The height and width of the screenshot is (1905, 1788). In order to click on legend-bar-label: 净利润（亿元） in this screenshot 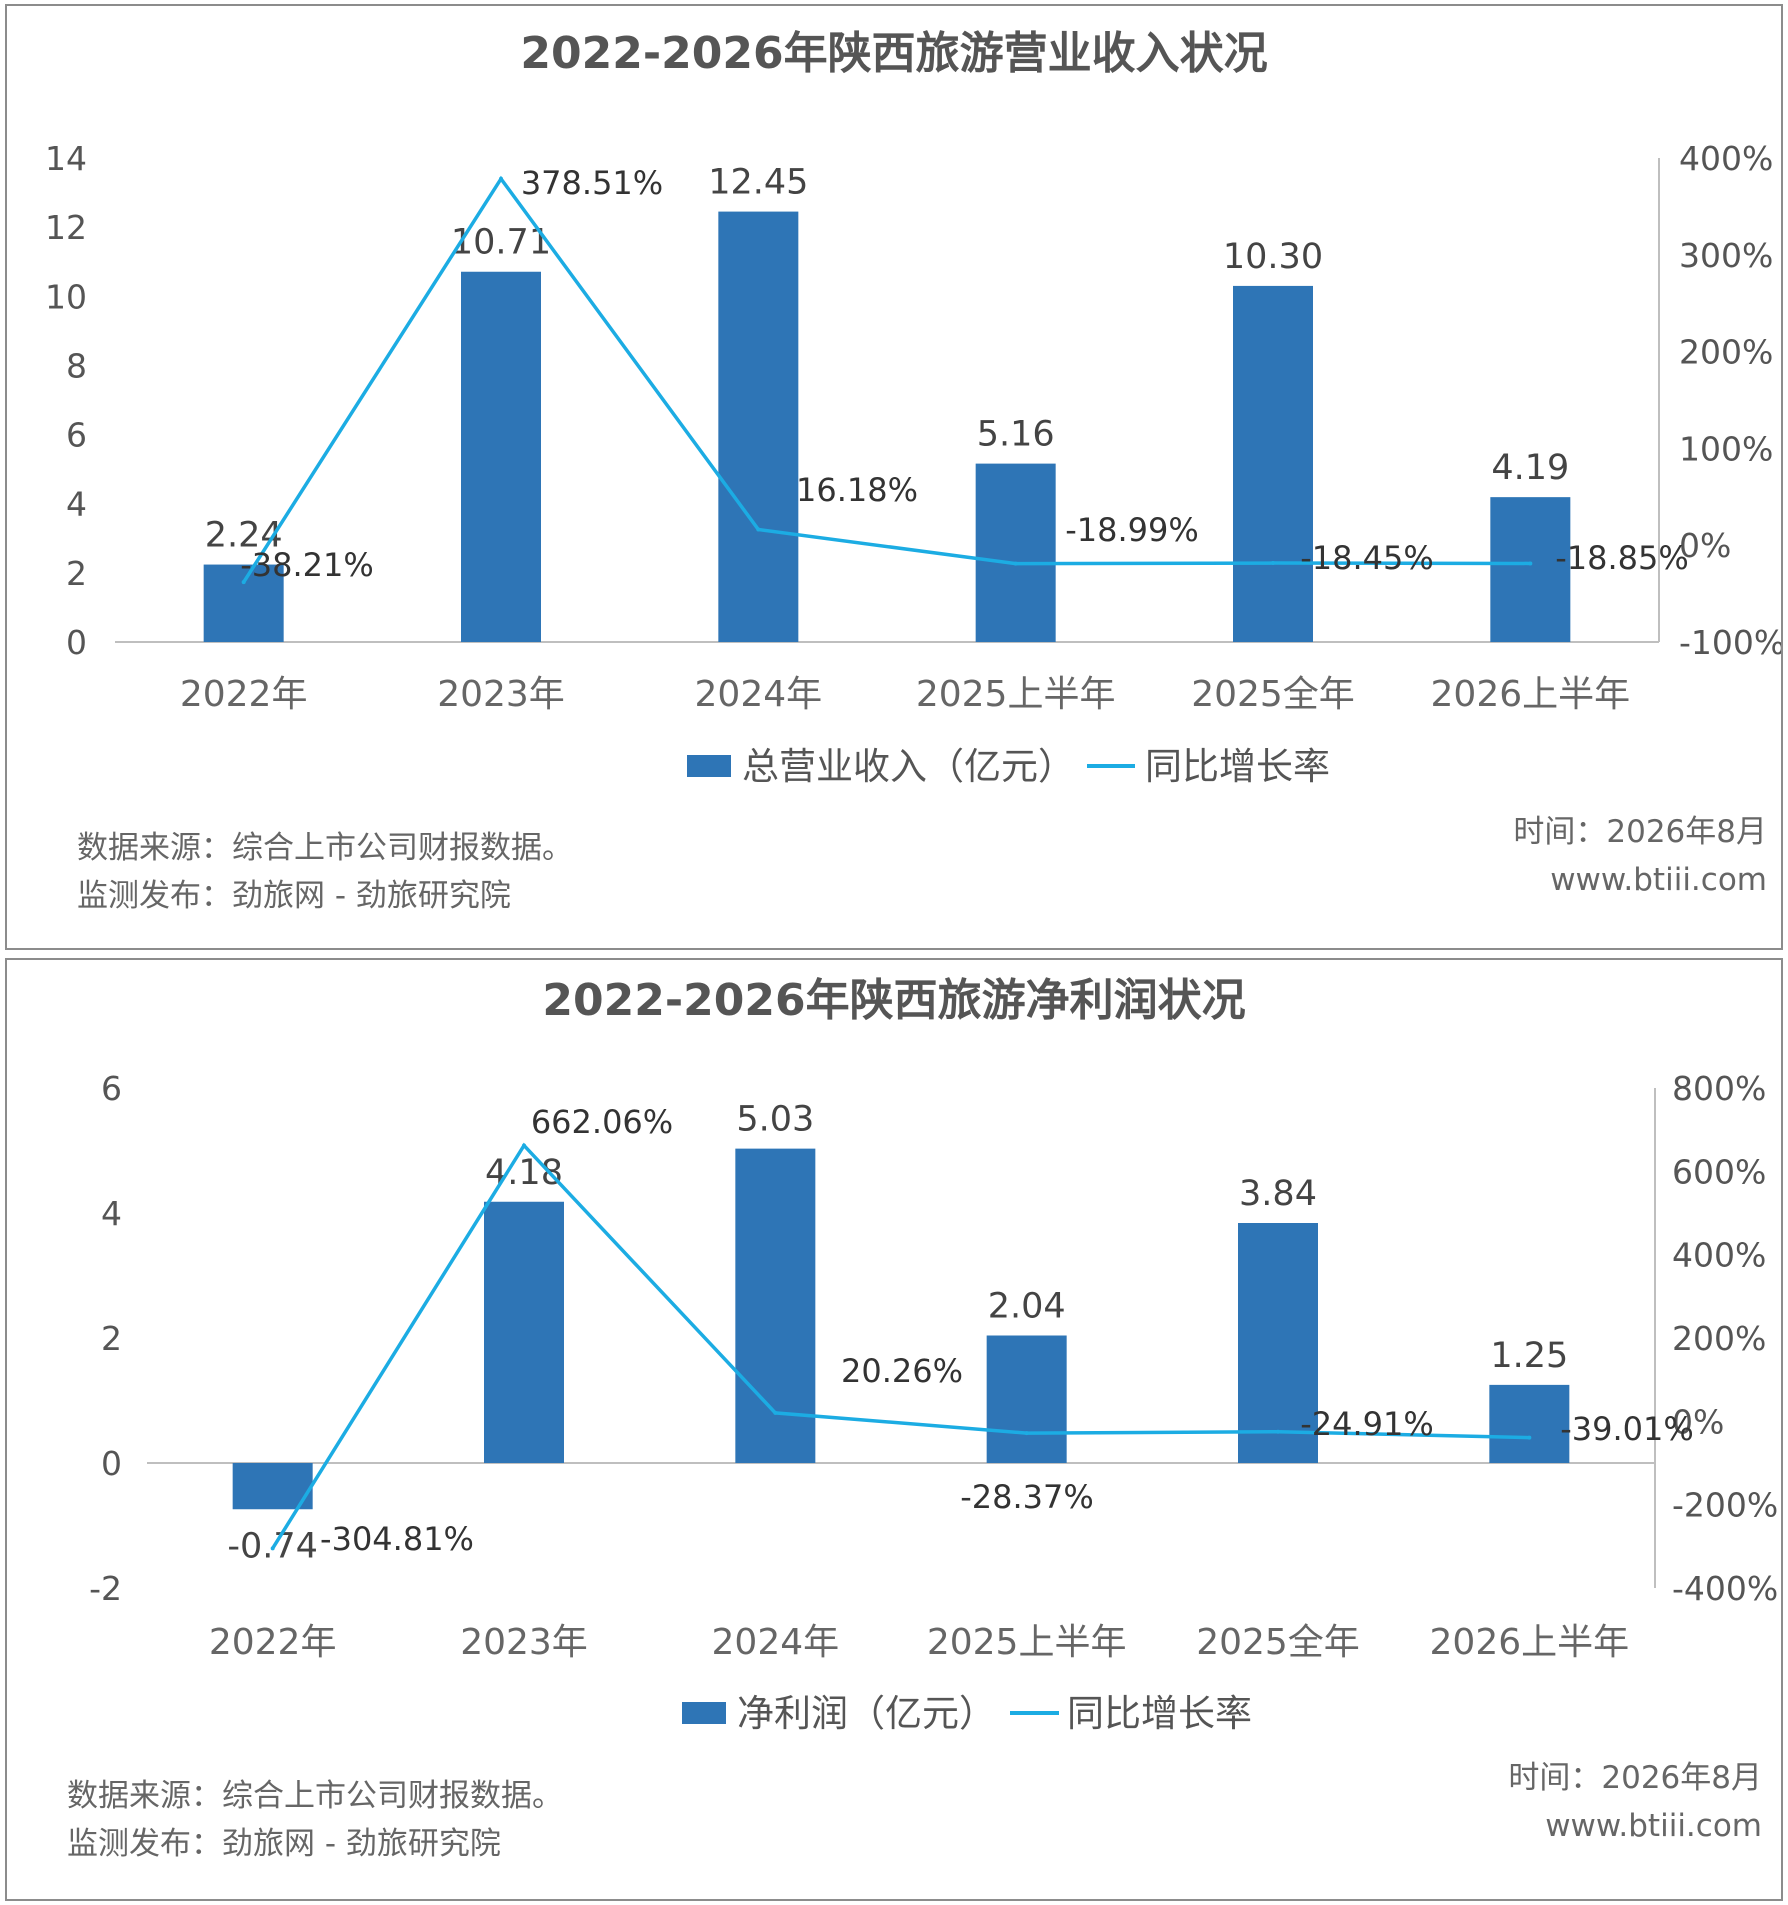, I will do `click(866, 1713)`.